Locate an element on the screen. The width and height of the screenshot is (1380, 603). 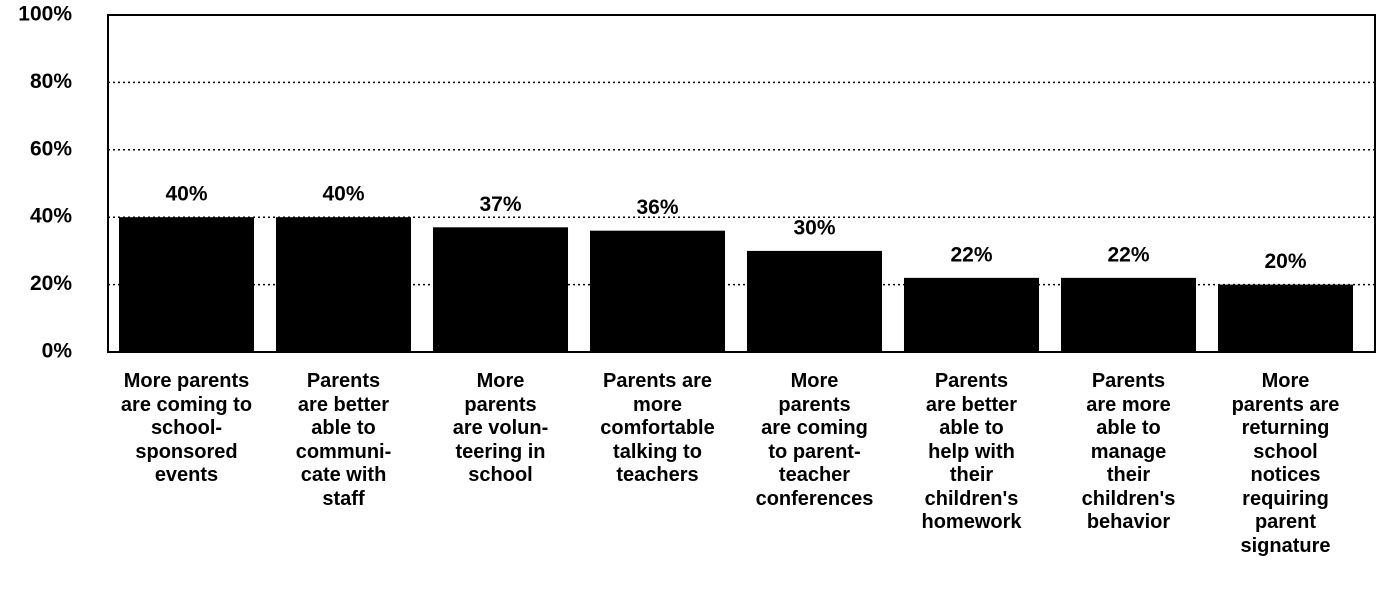
value-label: 36% is located at coordinates (657, 207).